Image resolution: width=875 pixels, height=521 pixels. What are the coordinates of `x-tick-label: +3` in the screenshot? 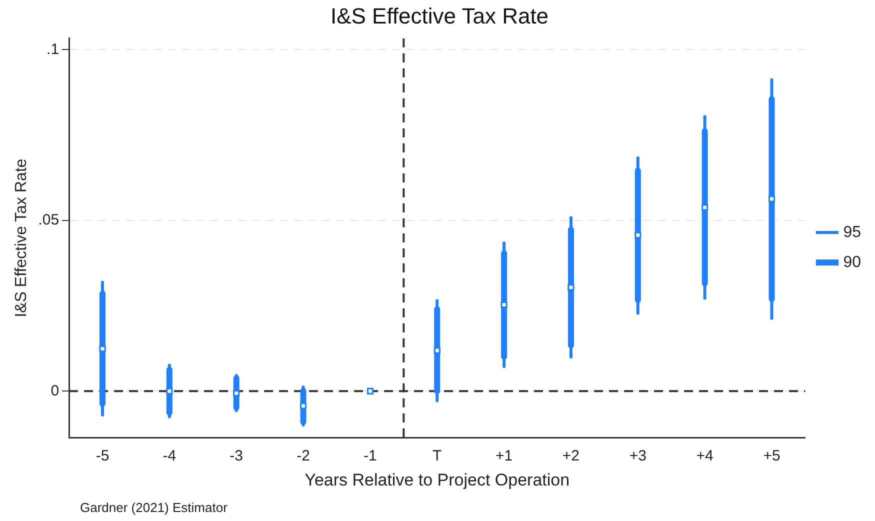 It's located at (637, 456).